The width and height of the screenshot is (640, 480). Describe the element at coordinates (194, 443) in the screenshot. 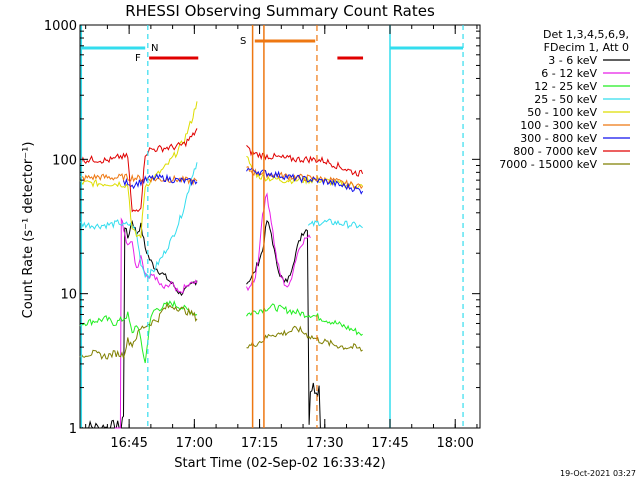

I see `x-tick-label: 17:00` at that location.